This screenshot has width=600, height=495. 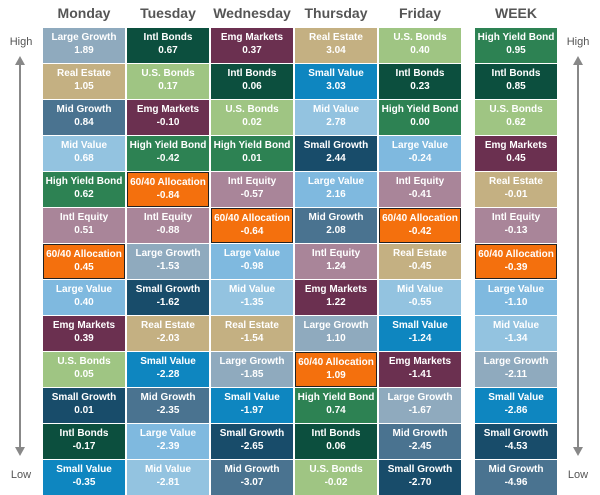 I want to click on return-cell: Small Growth 0.01, so click(x=84, y=405).